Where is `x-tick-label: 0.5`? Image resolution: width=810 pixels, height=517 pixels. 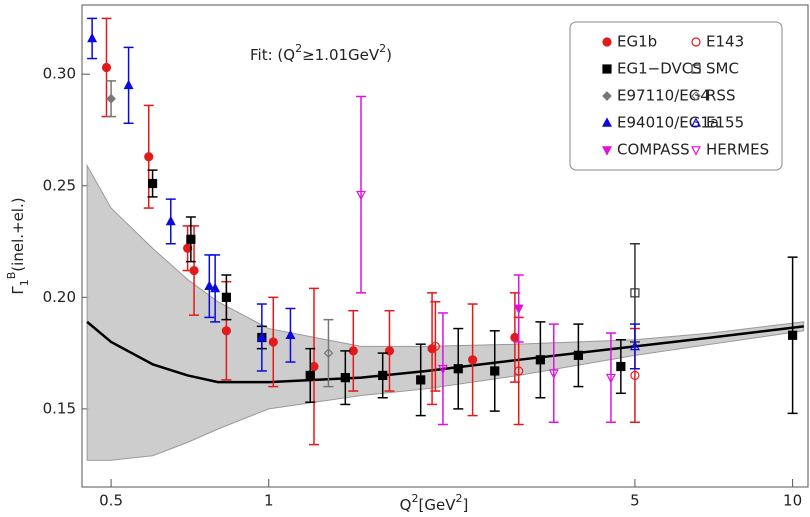
x-tick-label: 0.5 is located at coordinates (111, 501).